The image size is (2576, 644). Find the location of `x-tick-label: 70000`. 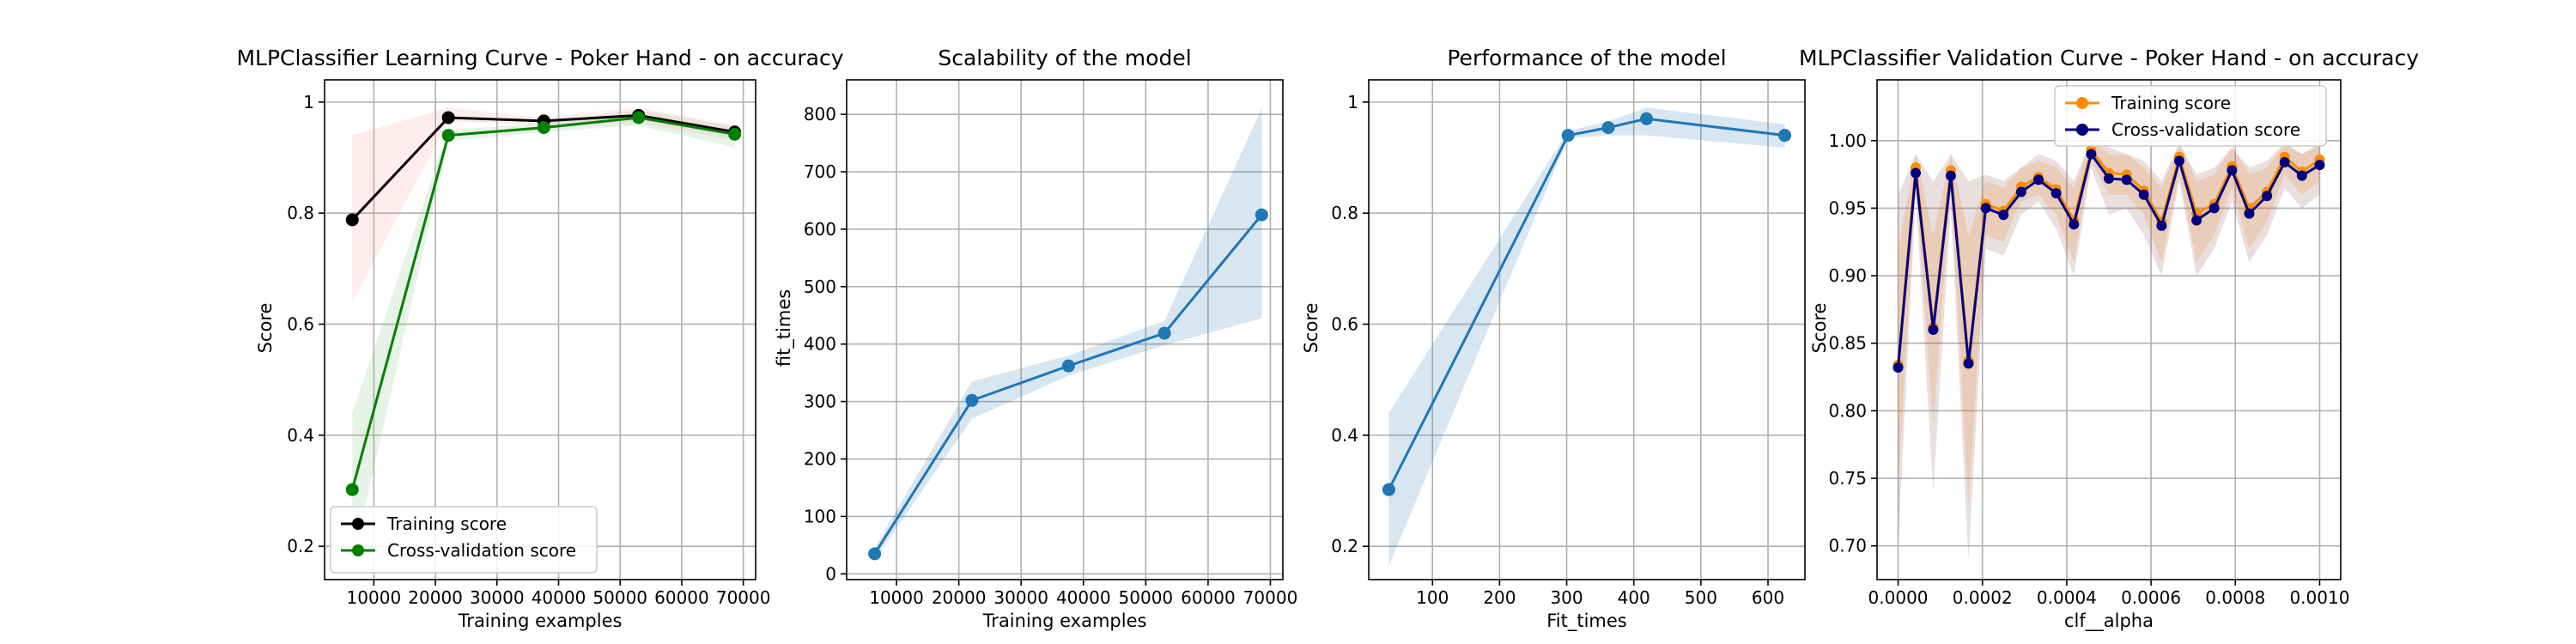

x-tick-label: 70000 is located at coordinates (1270, 597).